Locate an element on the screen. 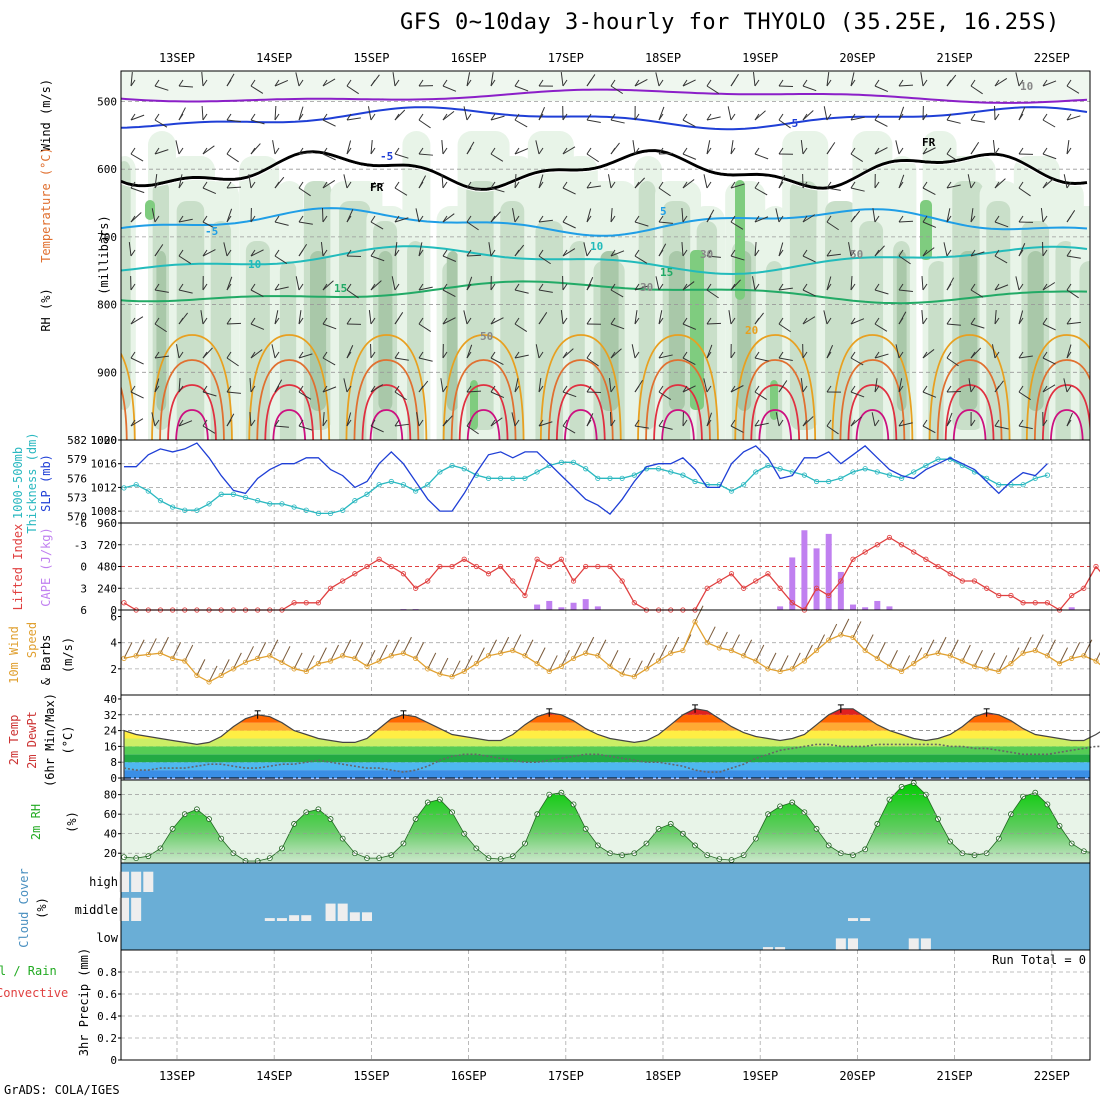  li-tick: 3 is located at coordinates (83, 588).